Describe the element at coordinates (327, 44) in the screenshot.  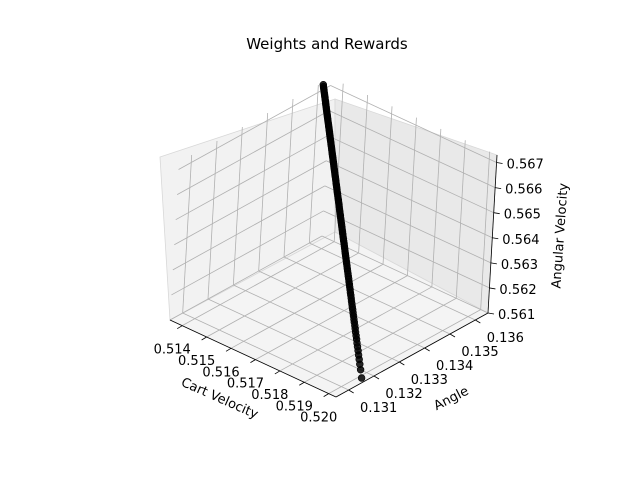
I see `chart-title: Weights and Rewards` at that location.